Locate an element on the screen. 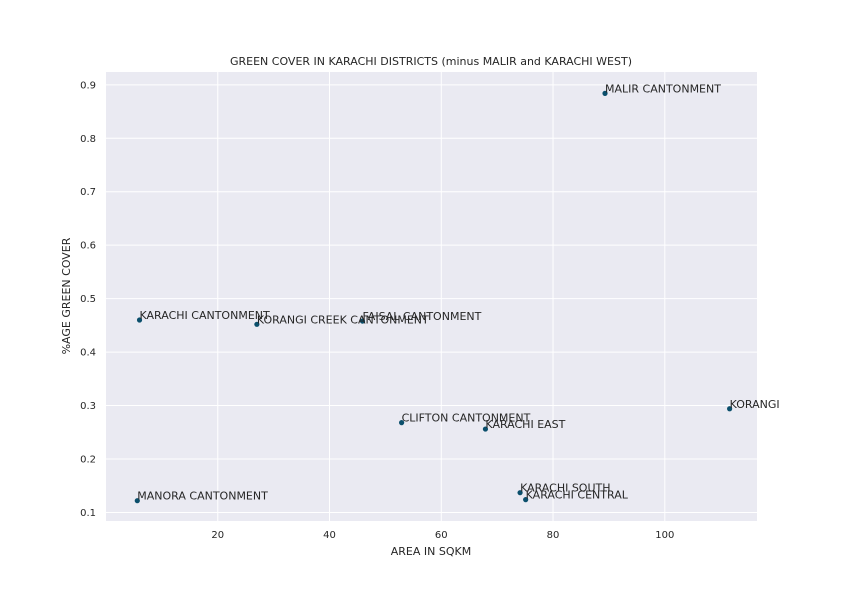  x-tick-label: 20 is located at coordinates (217, 535).